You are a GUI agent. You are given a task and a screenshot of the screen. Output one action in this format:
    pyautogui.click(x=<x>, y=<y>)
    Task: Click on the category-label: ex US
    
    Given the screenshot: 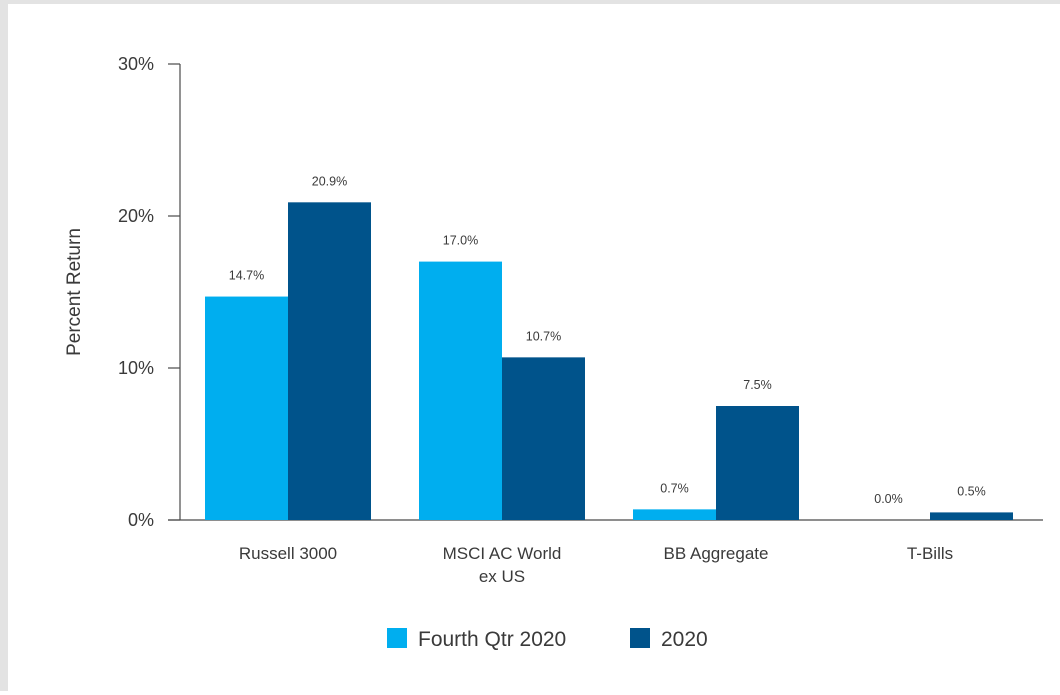 What is the action you would take?
    pyautogui.click(x=502, y=576)
    